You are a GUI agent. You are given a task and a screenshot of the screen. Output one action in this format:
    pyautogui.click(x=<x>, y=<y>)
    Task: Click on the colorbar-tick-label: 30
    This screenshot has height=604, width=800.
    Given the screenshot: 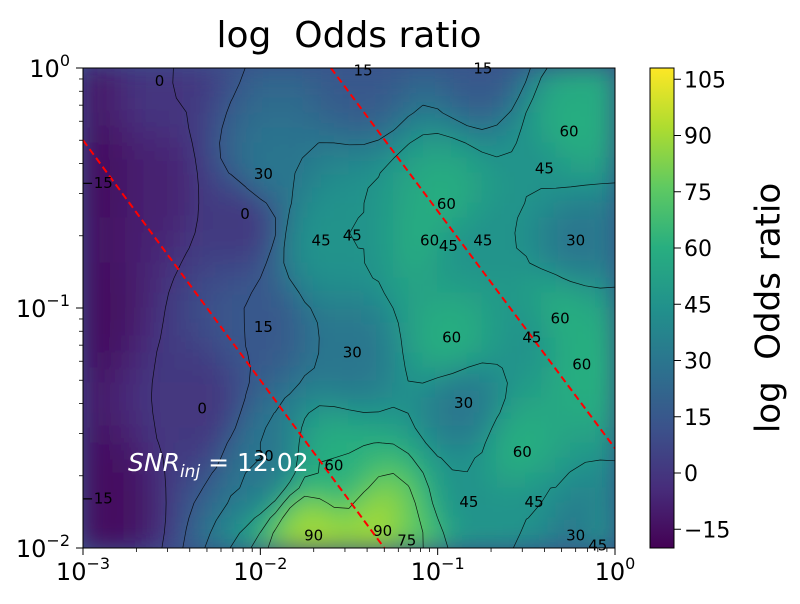 What is the action you would take?
    pyautogui.click(x=698, y=362)
    